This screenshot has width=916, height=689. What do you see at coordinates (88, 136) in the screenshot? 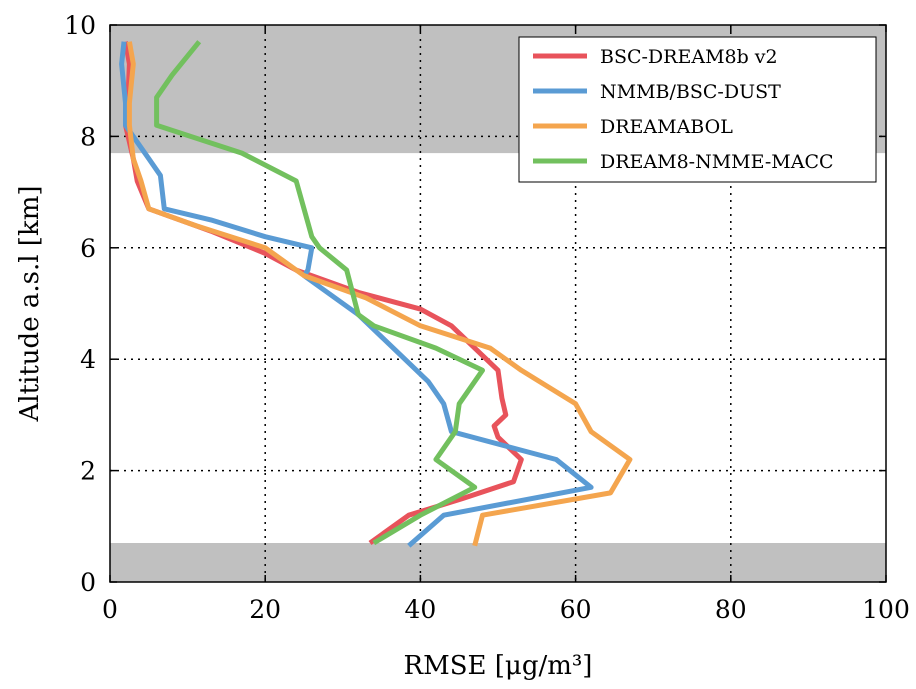
I see `y-tick-label: 8` at bounding box center [88, 136].